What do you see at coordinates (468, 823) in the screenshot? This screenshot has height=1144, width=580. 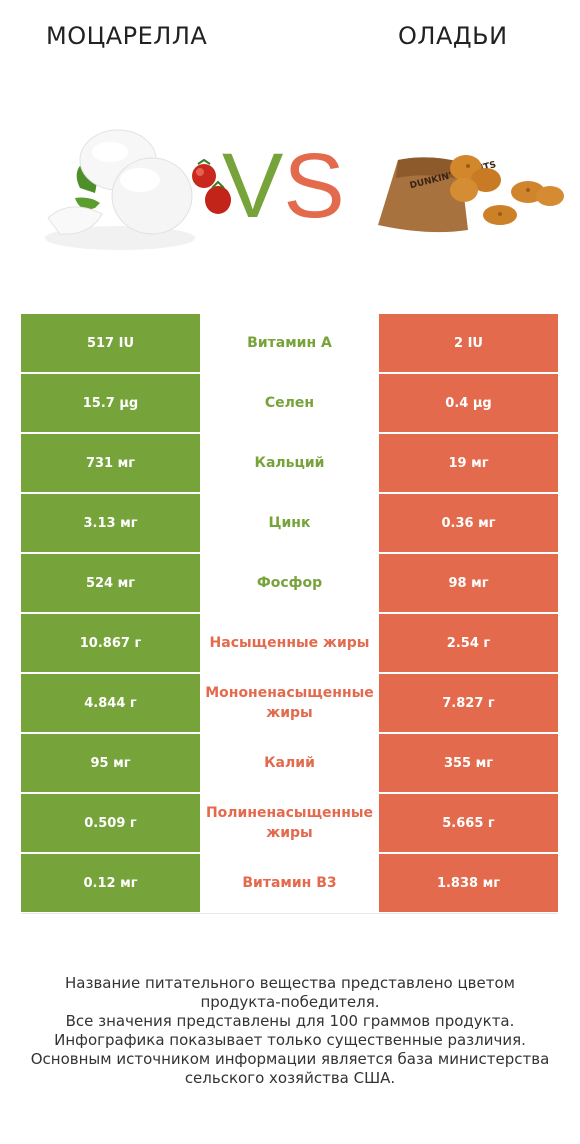 I see `right-value: 5.665 г` at bounding box center [468, 823].